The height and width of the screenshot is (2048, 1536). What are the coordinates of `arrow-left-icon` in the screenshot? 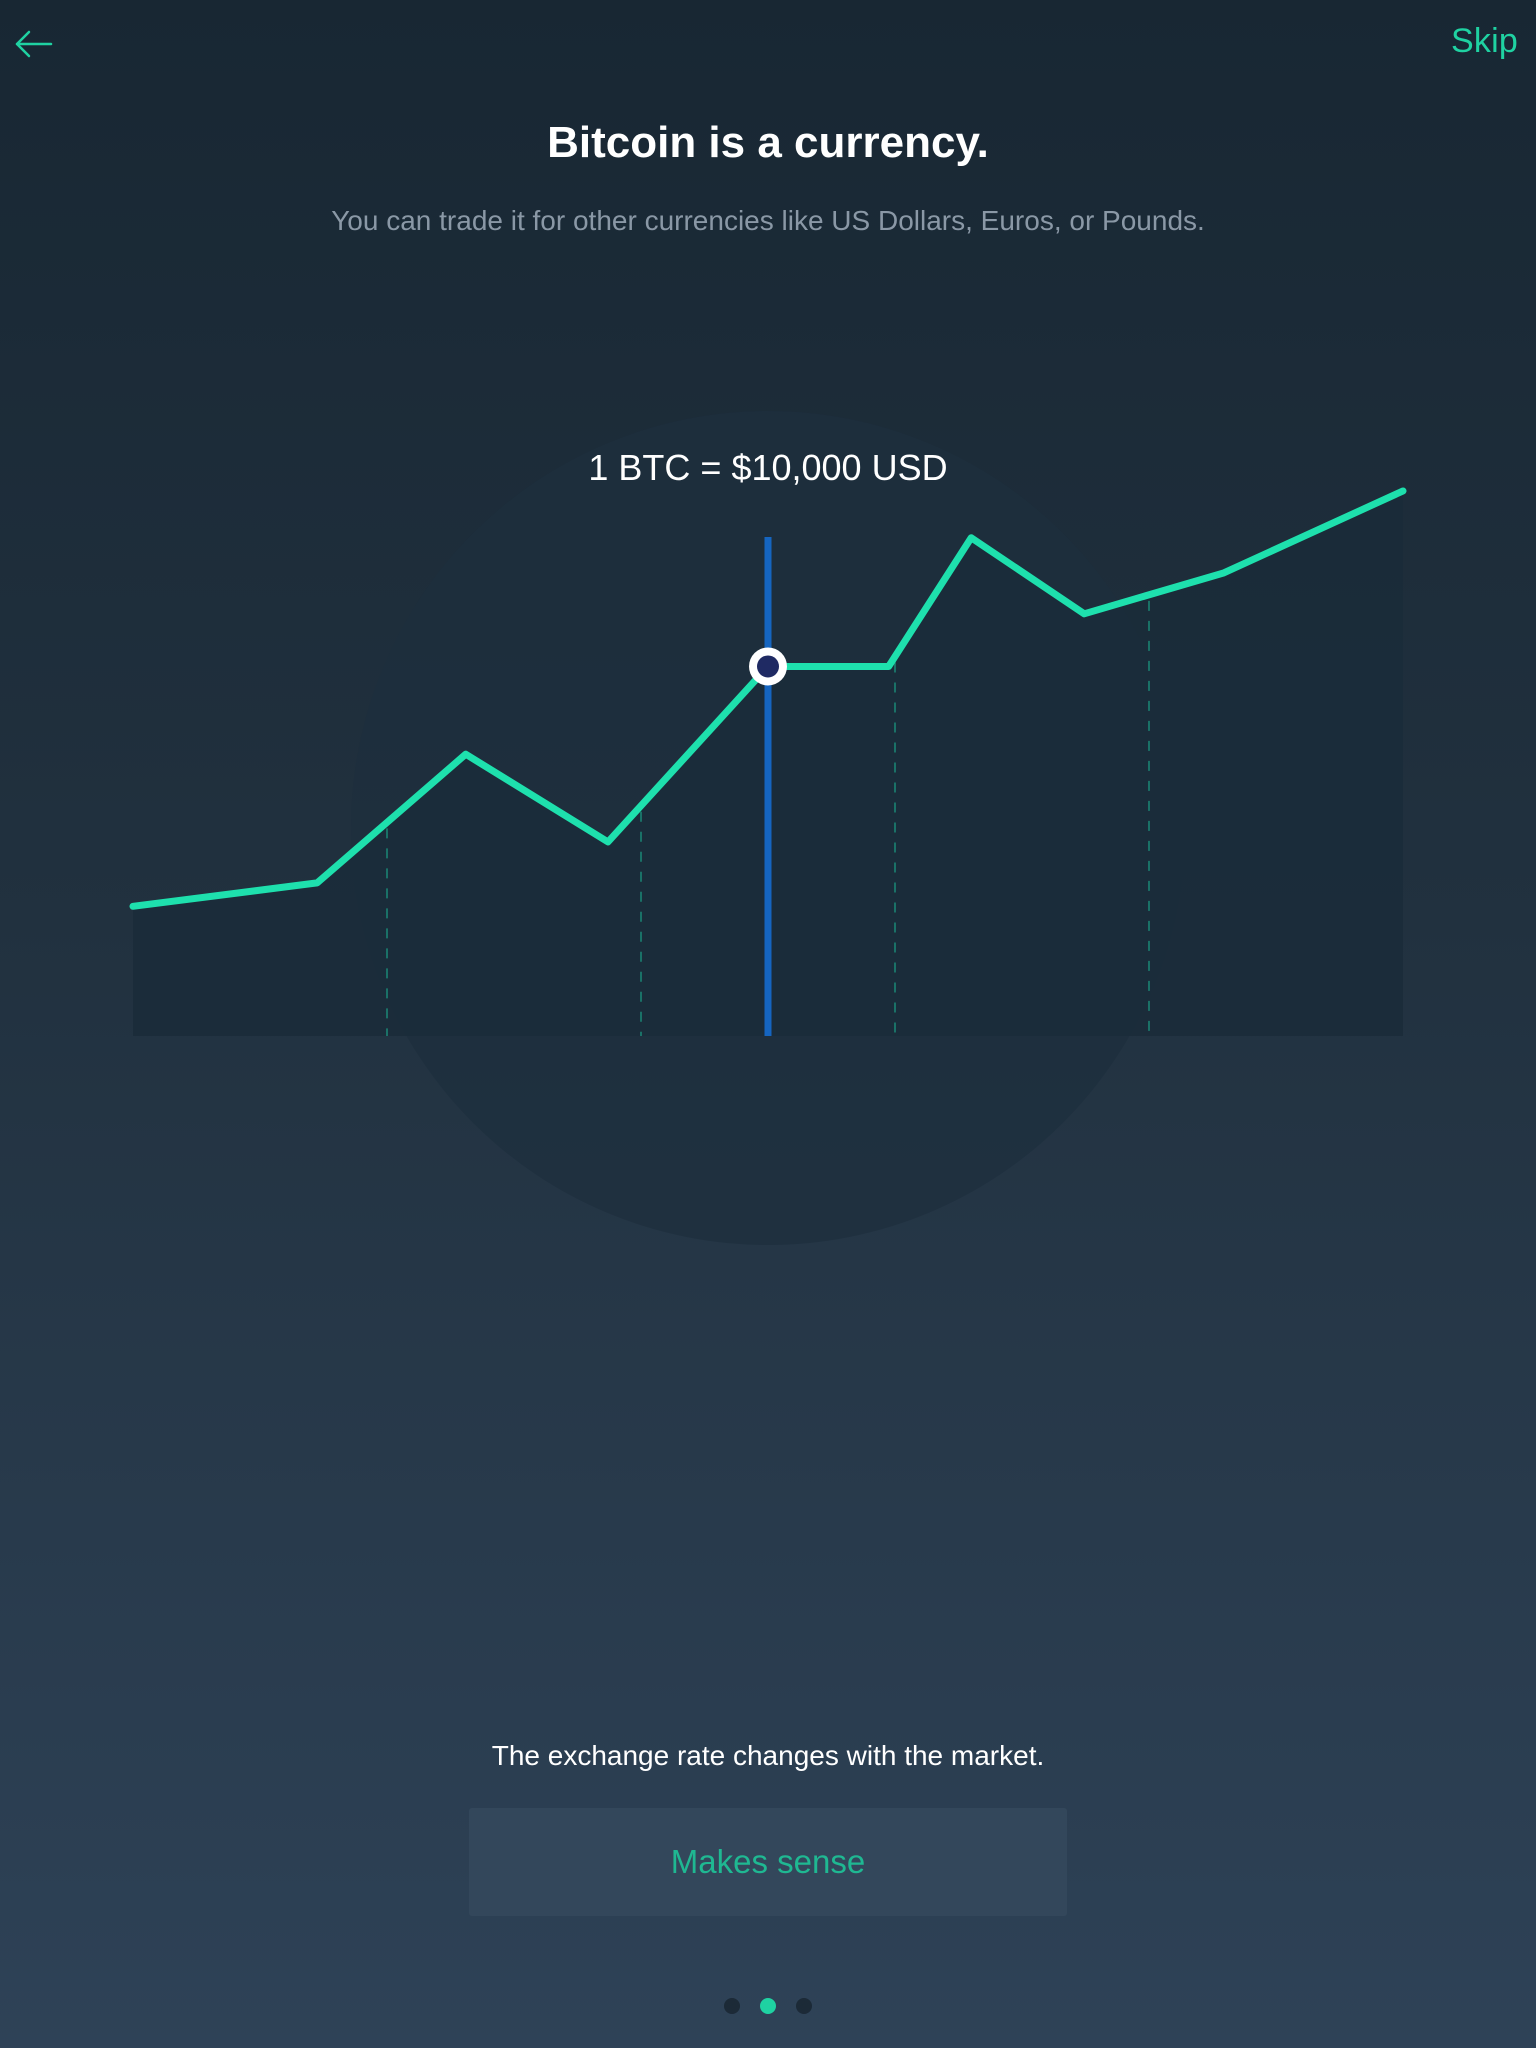 It's located at (34, 44).